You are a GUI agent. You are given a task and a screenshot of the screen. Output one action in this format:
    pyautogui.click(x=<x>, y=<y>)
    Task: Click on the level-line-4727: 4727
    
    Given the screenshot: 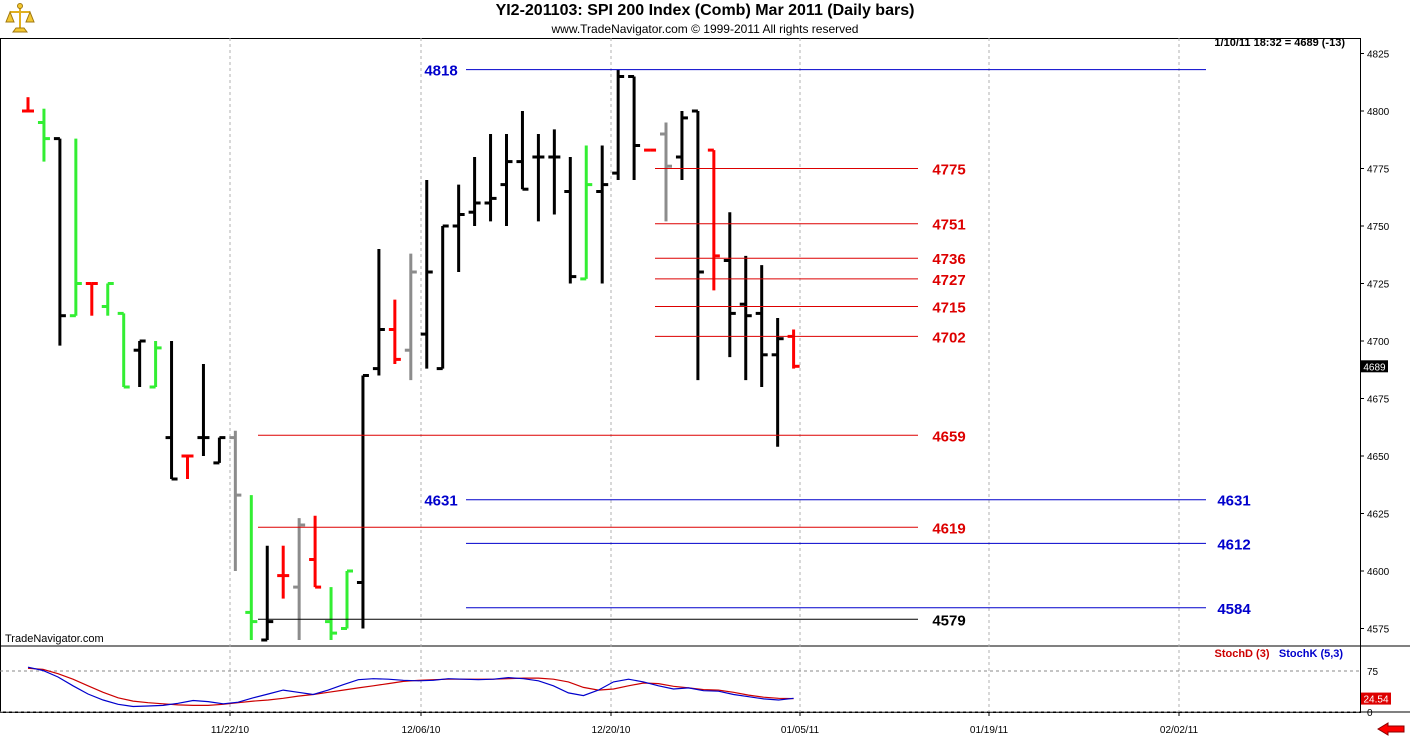 What is the action you would take?
    pyautogui.click(x=810, y=280)
    